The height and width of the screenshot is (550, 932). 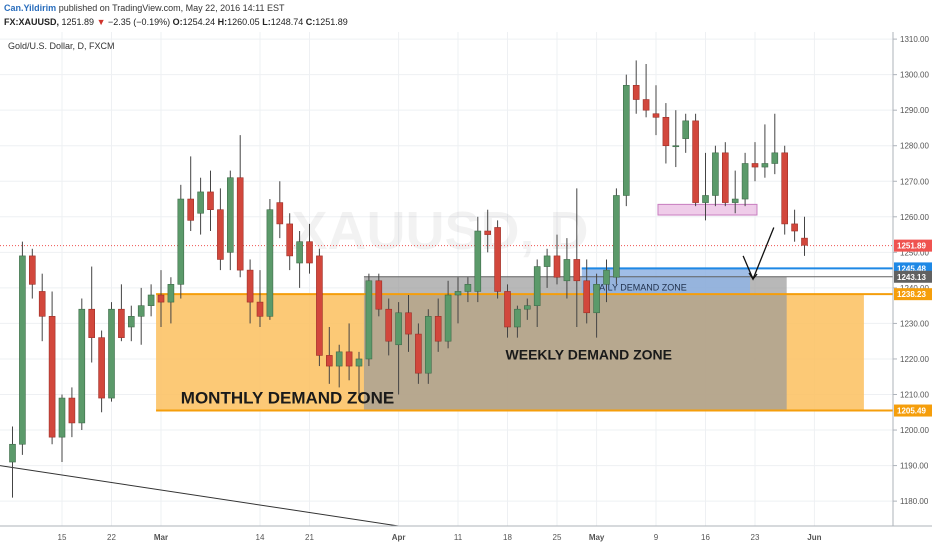 I want to click on price-label-badge, so click(x=913, y=245).